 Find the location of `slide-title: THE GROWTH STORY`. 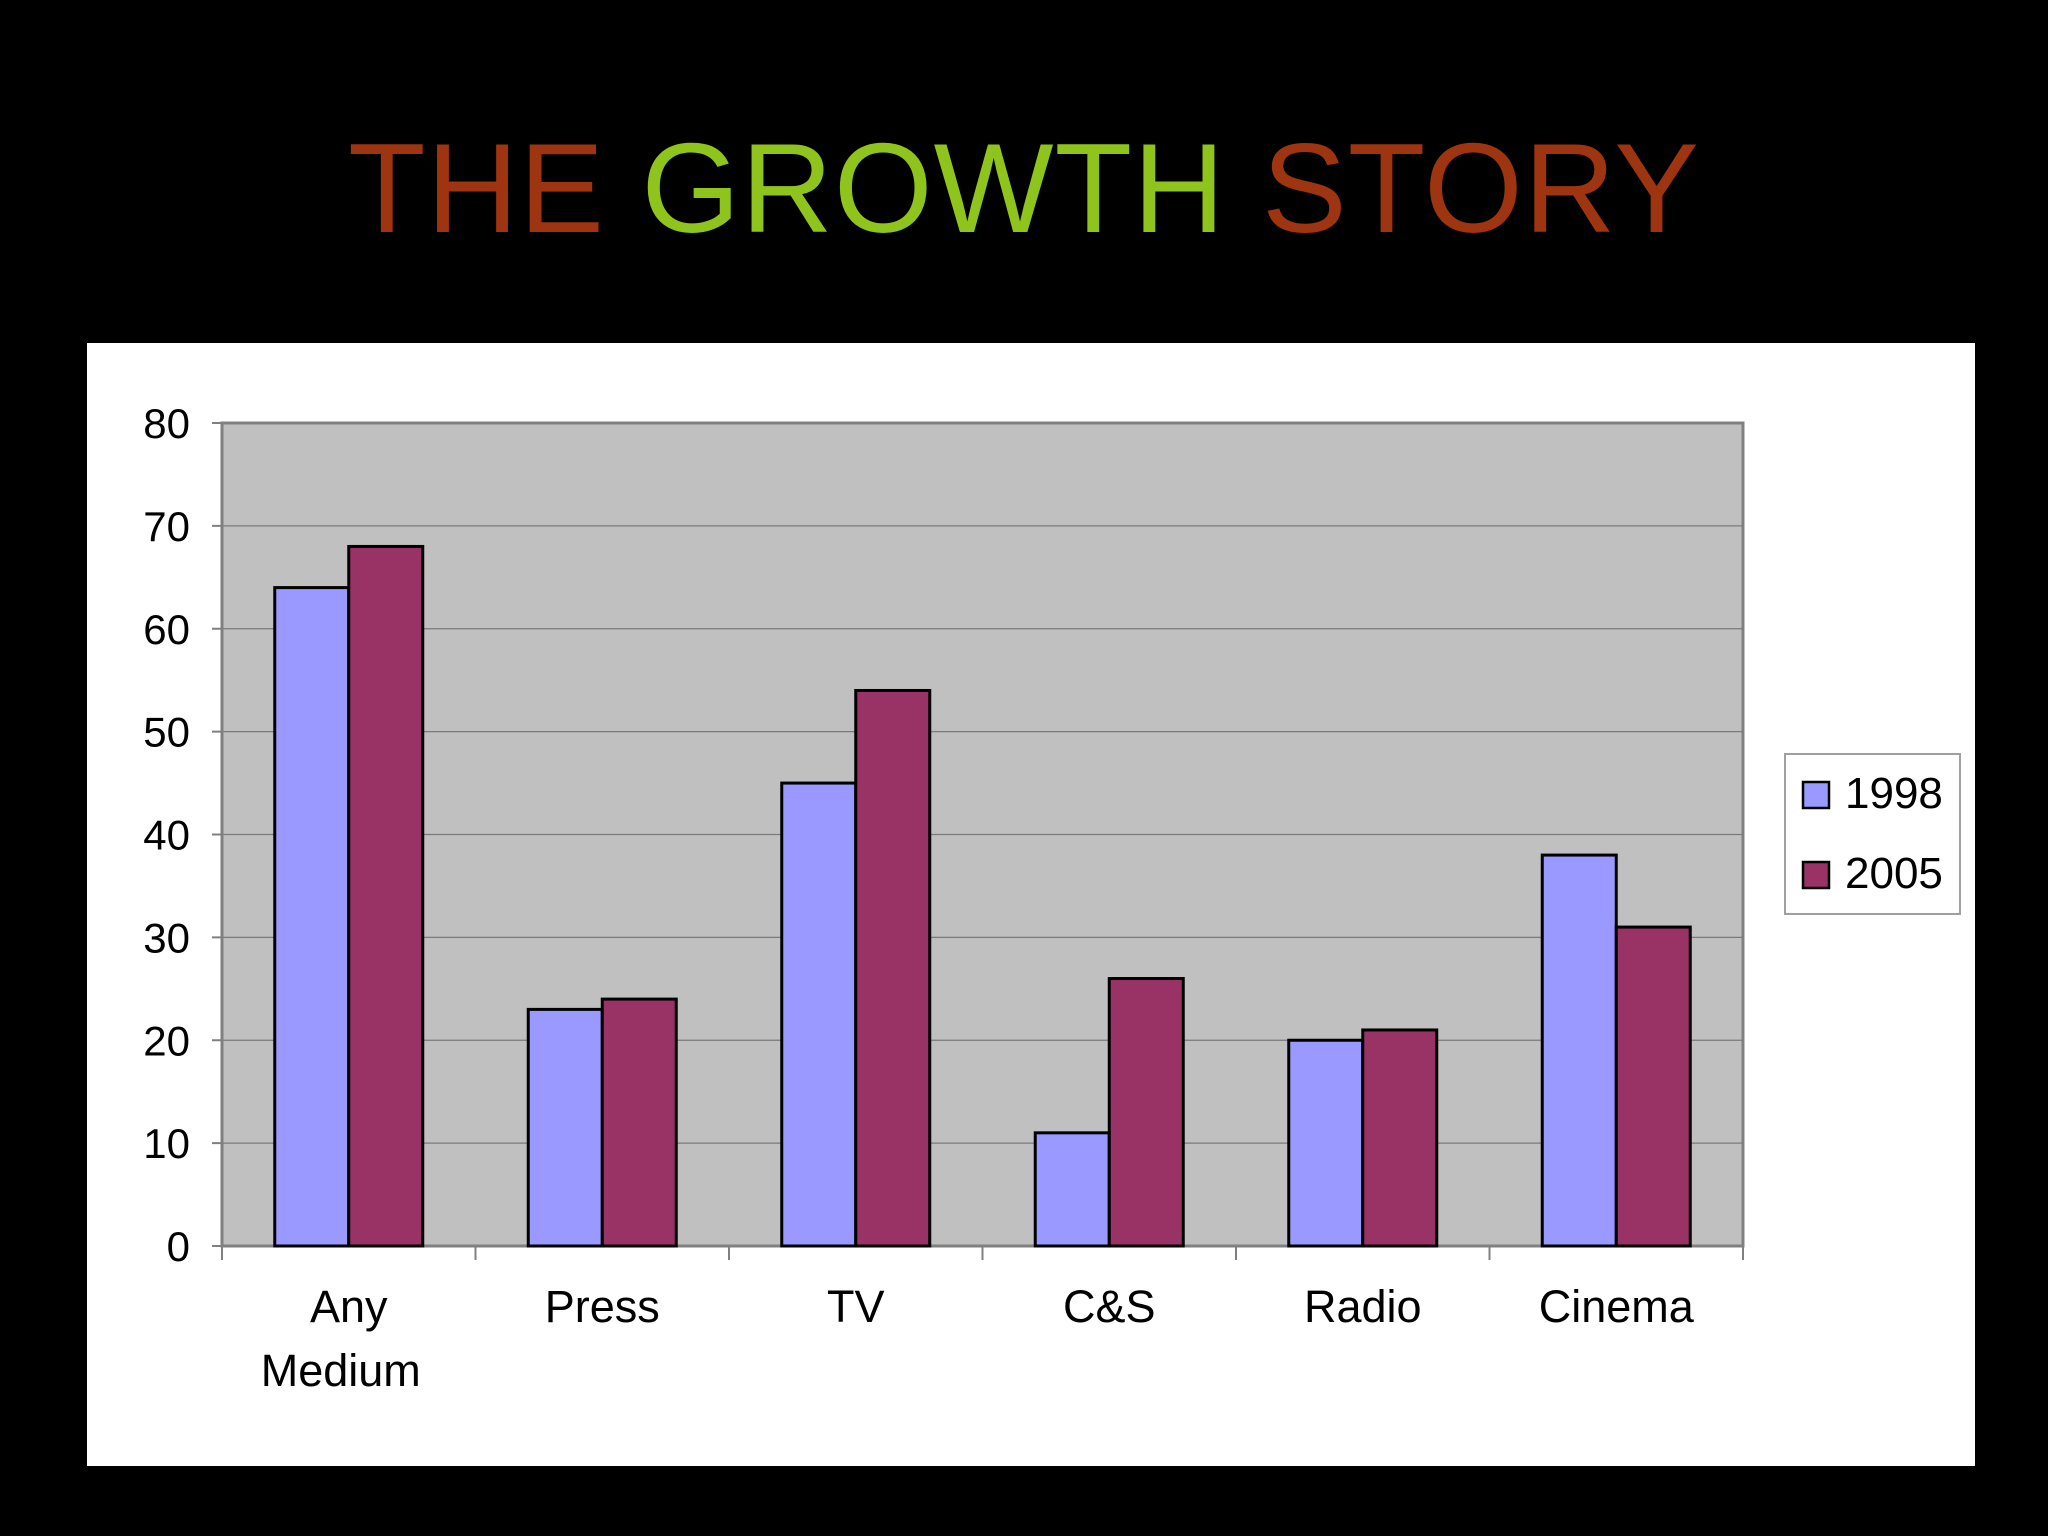

slide-title: THE GROWTH STORY is located at coordinates (1024, 188).